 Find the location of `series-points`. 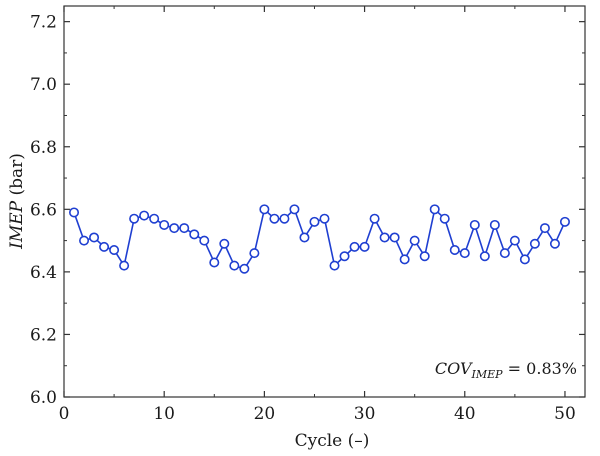

series-points is located at coordinates (319, 239).